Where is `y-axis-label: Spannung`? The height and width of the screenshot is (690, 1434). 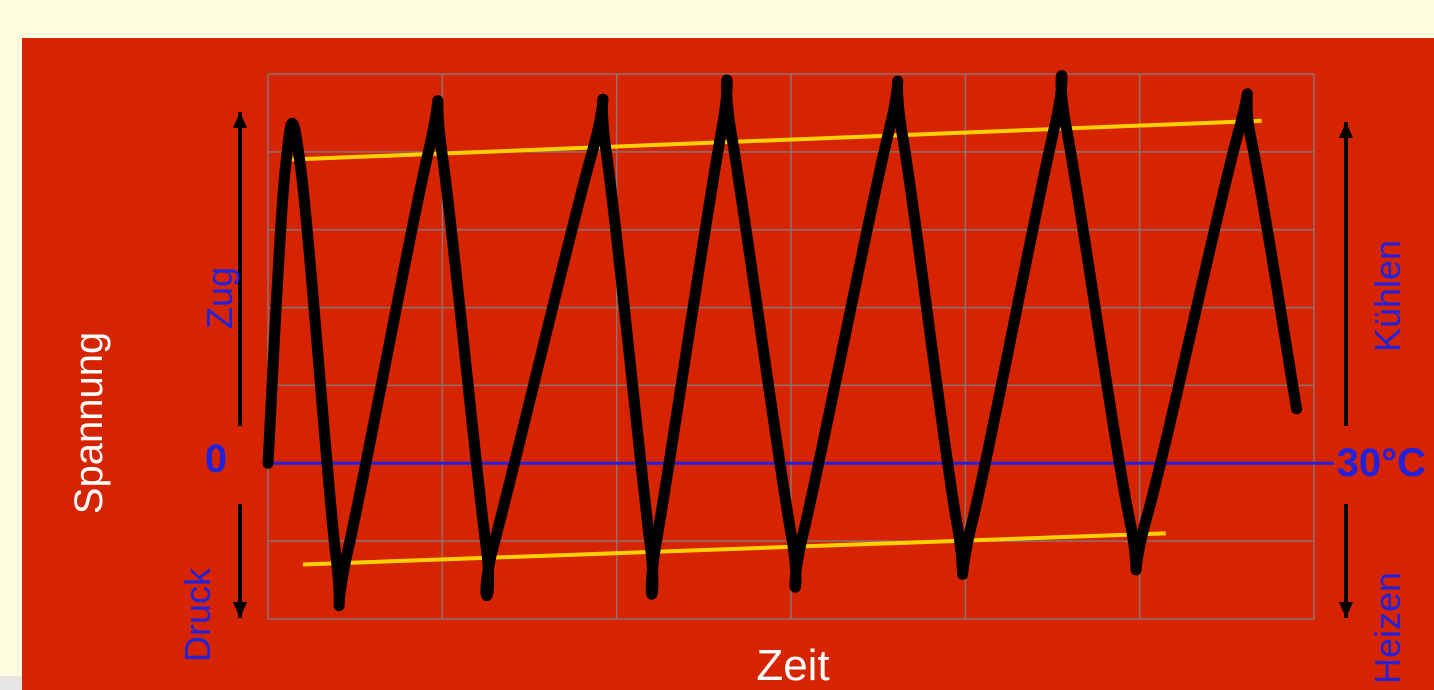
y-axis-label: Spannung is located at coordinates (89, 423).